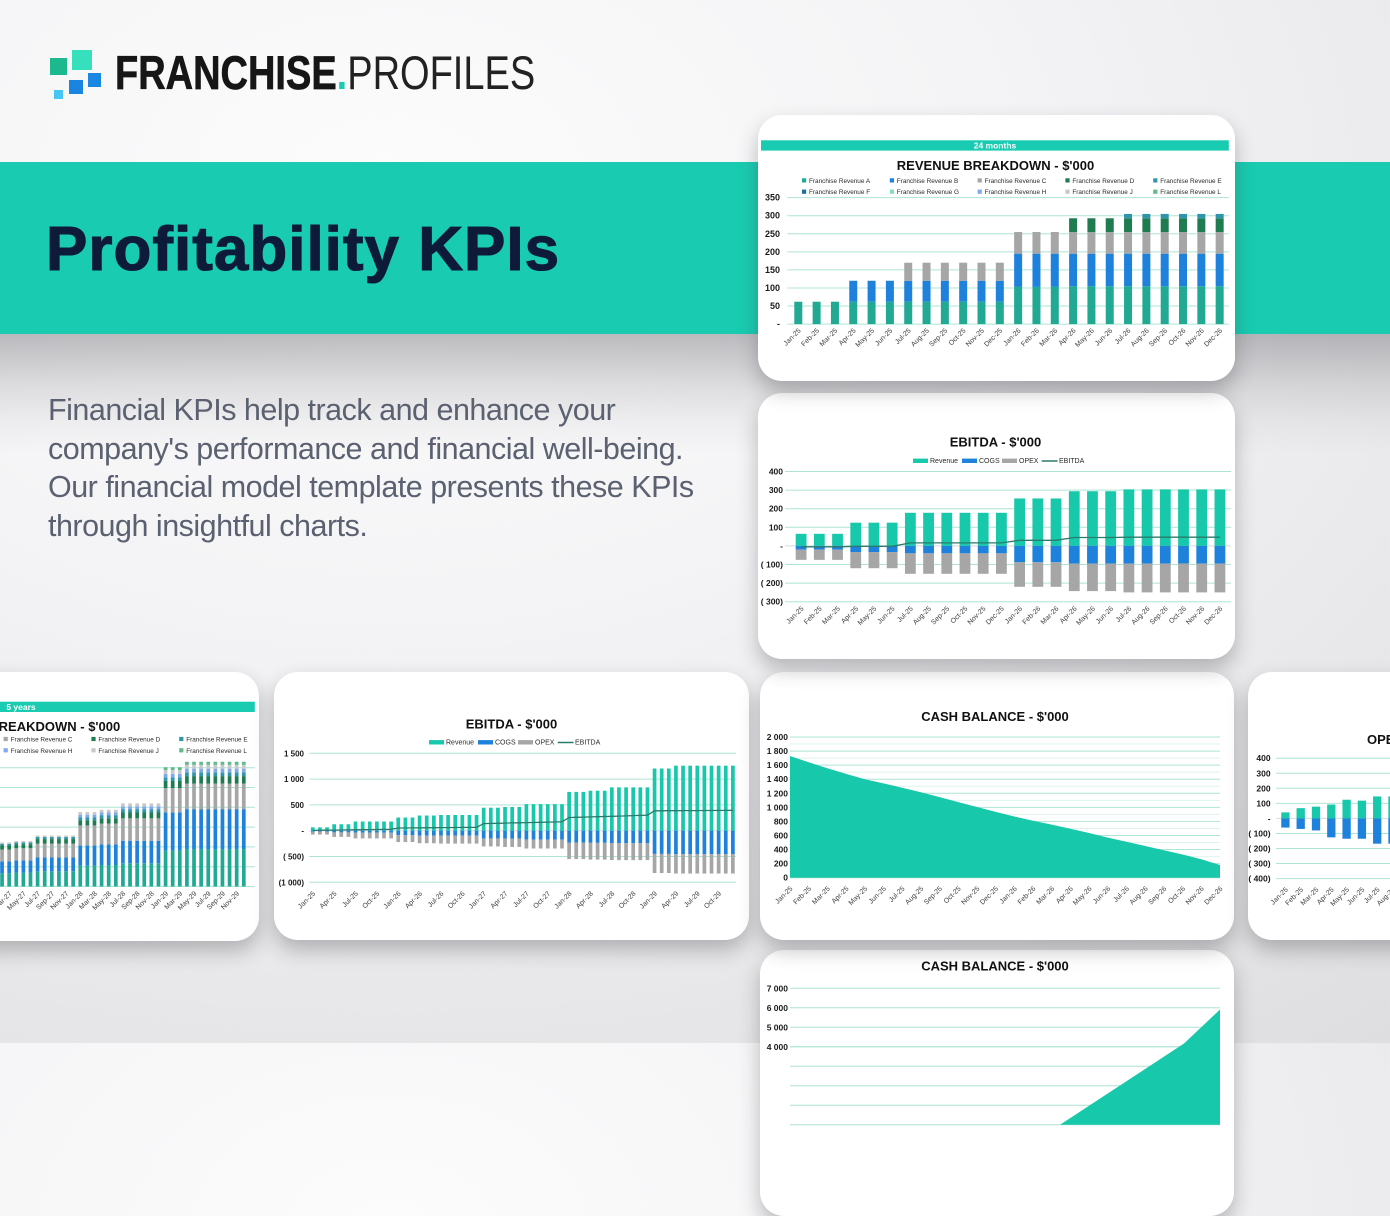 The image size is (1390, 1216). I want to click on svg-text: Franchise Revenue L, so click(1190, 192).